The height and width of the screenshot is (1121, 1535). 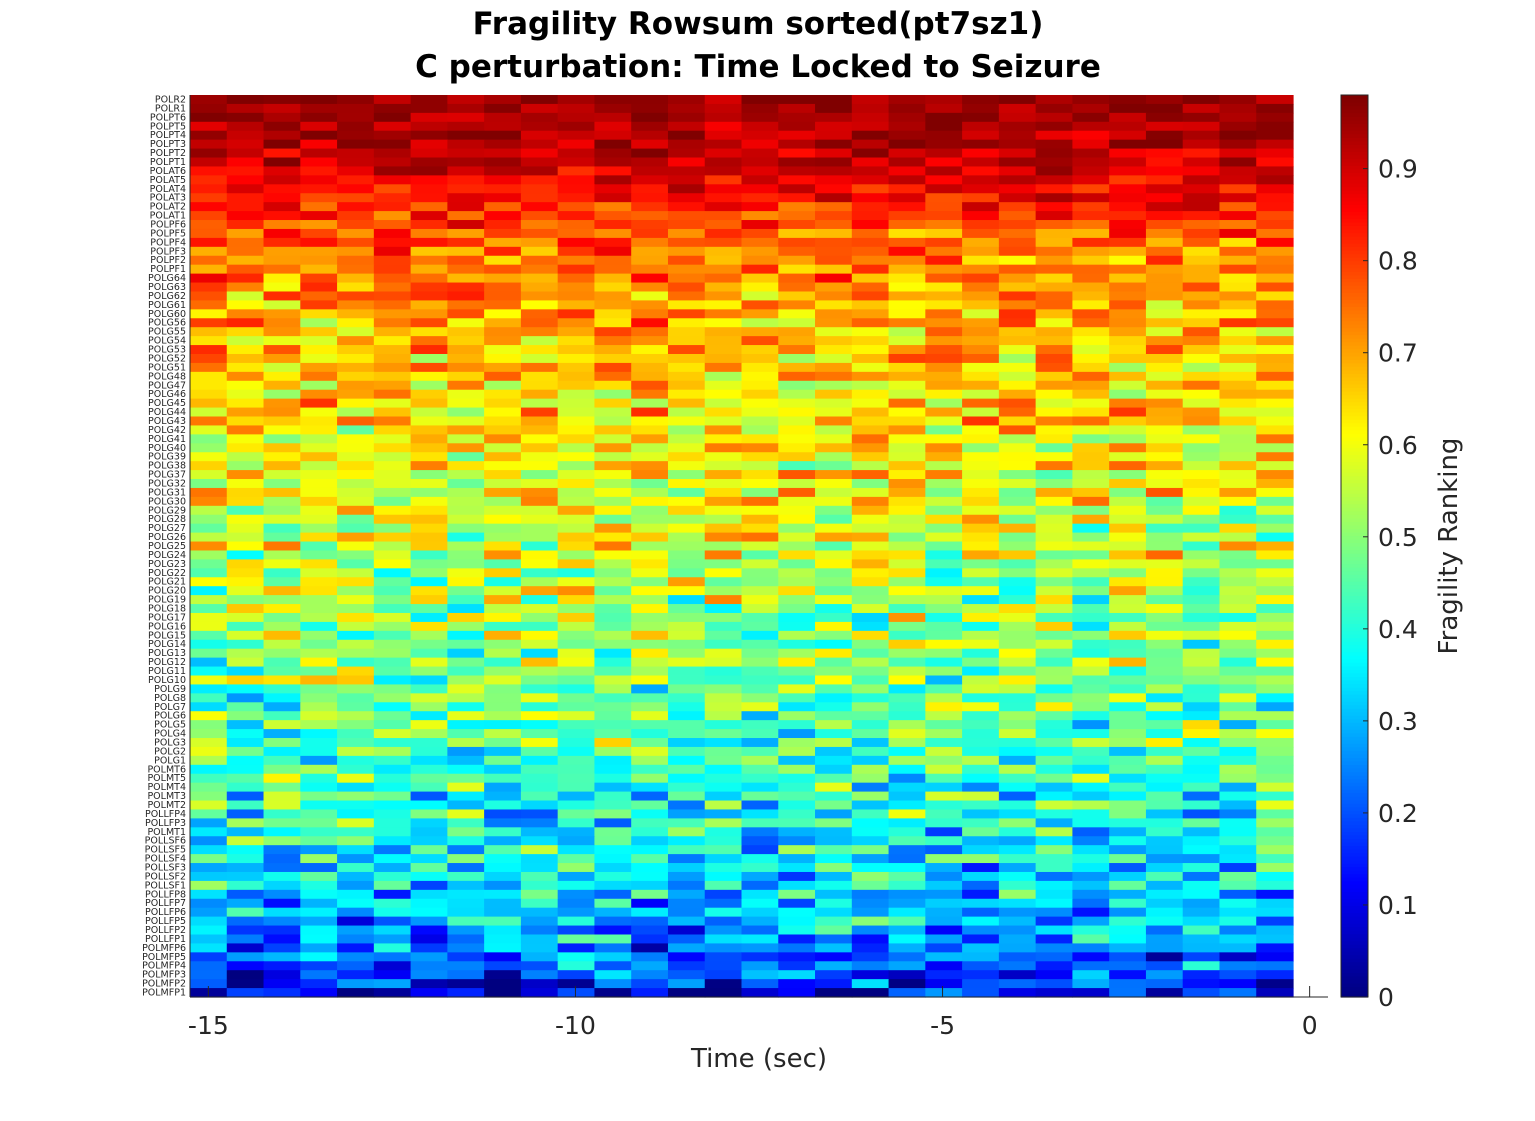 I want to click on channel-label: POLLFP7, so click(x=165, y=903).